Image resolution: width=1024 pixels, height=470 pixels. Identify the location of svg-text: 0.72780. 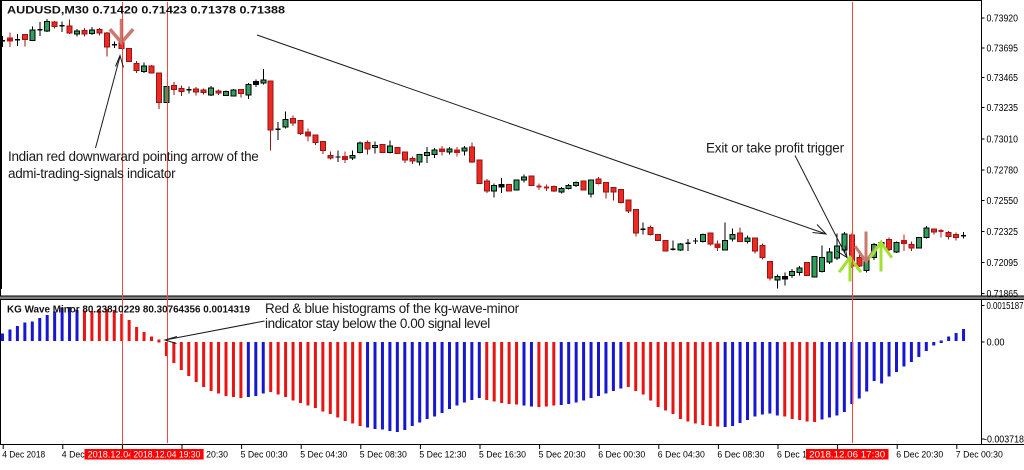
(1003, 171).